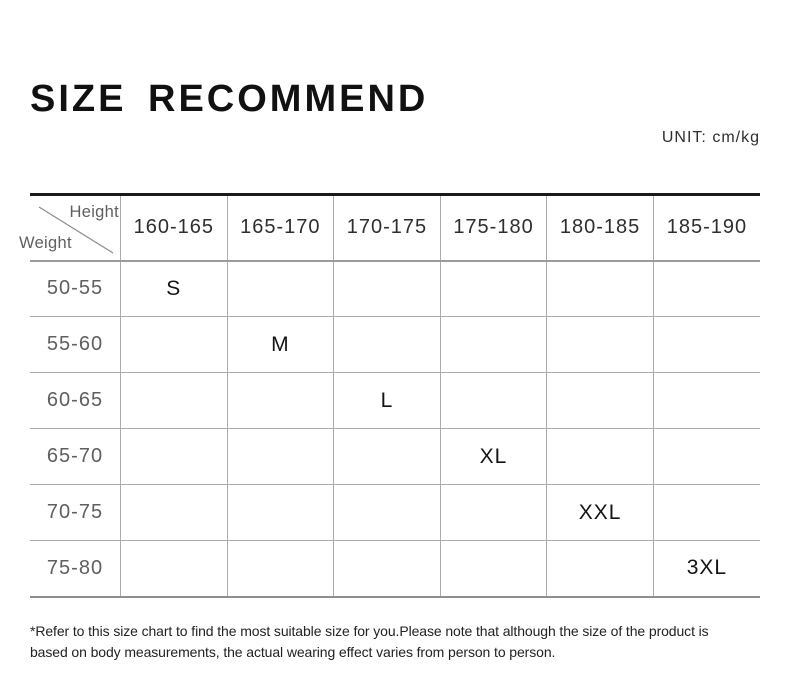 Image resolution: width=790 pixels, height=688 pixels. What do you see at coordinates (75, 288) in the screenshot?
I see `row-label: 50-55` at bounding box center [75, 288].